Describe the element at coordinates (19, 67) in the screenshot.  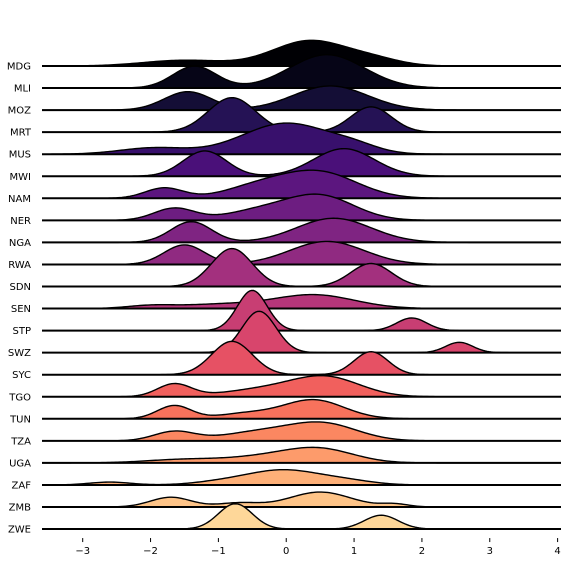
I see `y-tick-label: MDG` at that location.